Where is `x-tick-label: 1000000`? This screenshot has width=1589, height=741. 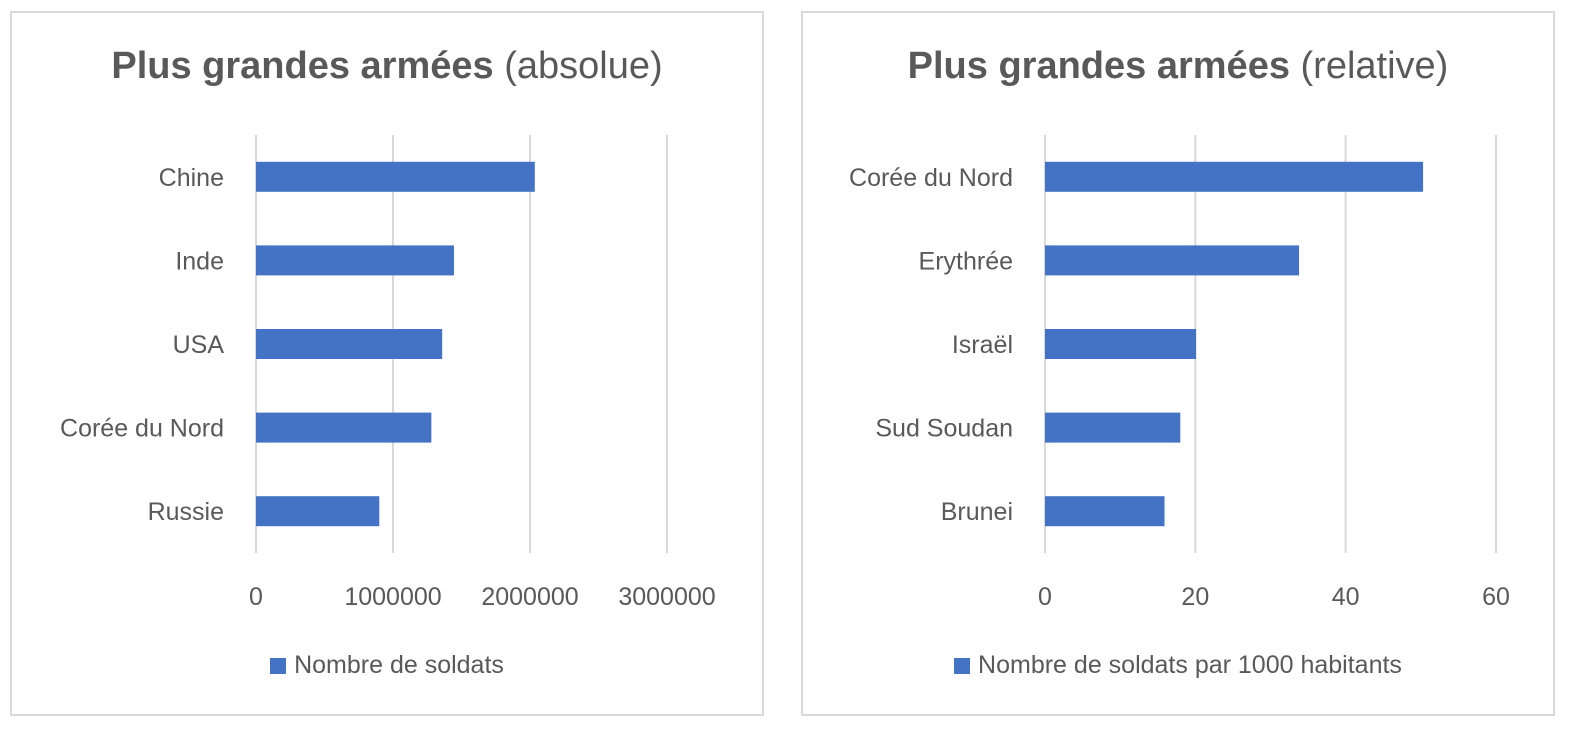
x-tick-label: 1000000 is located at coordinates (392, 597).